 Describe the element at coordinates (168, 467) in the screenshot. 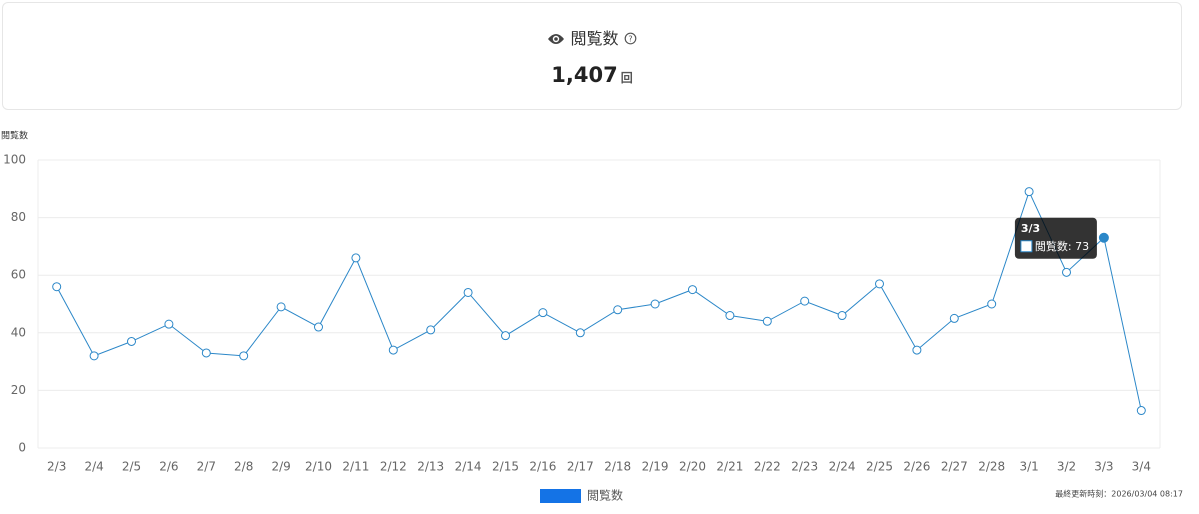

I see `x-tick-label: 2/6` at that location.